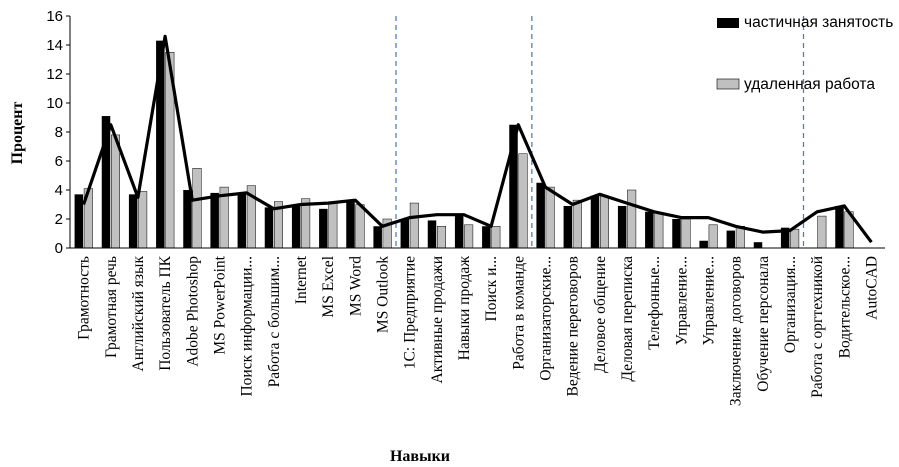  I want to click on legend-swatch-part-time, so click(728, 23).